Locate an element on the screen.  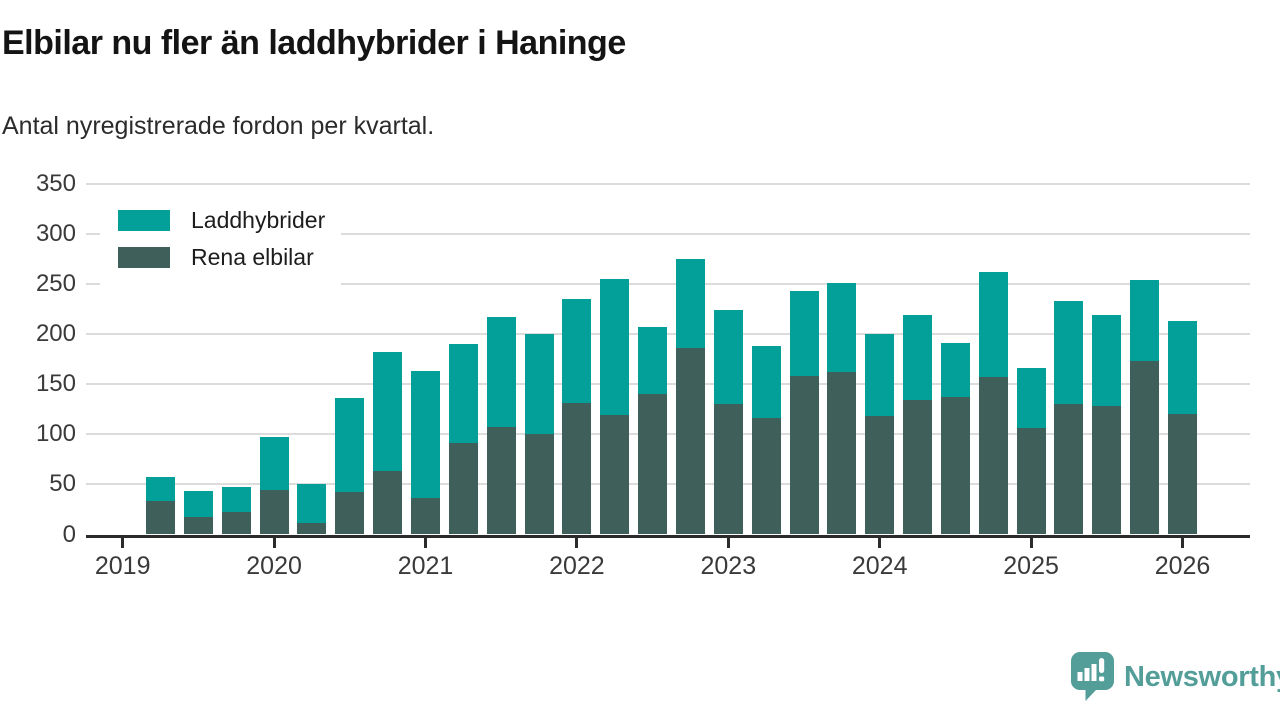
bar-2022-Q3-laddhybrider is located at coordinates (653, 360).